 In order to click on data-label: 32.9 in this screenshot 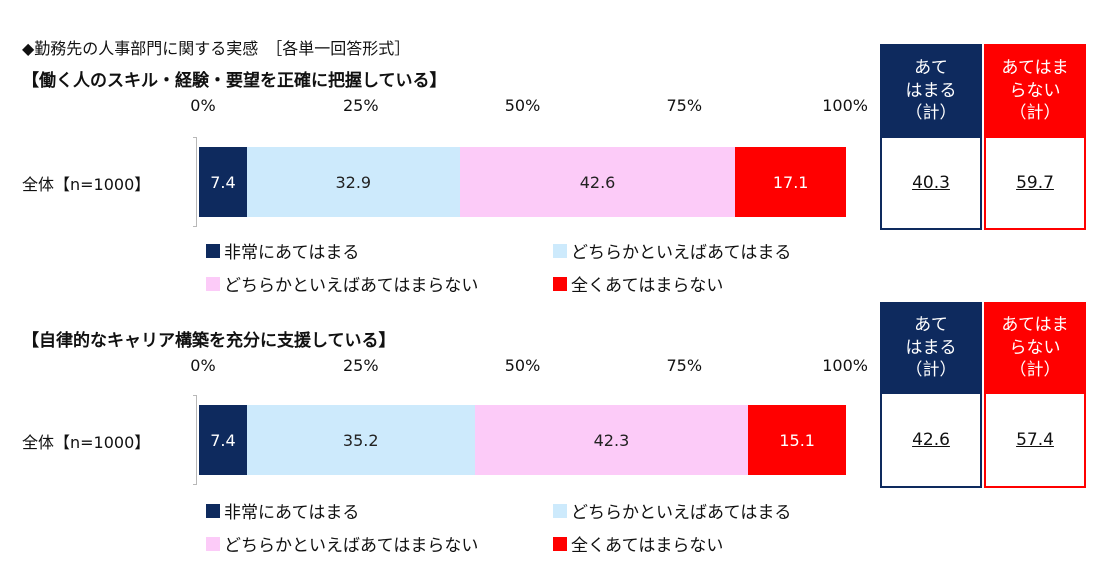, I will do `click(353, 182)`.